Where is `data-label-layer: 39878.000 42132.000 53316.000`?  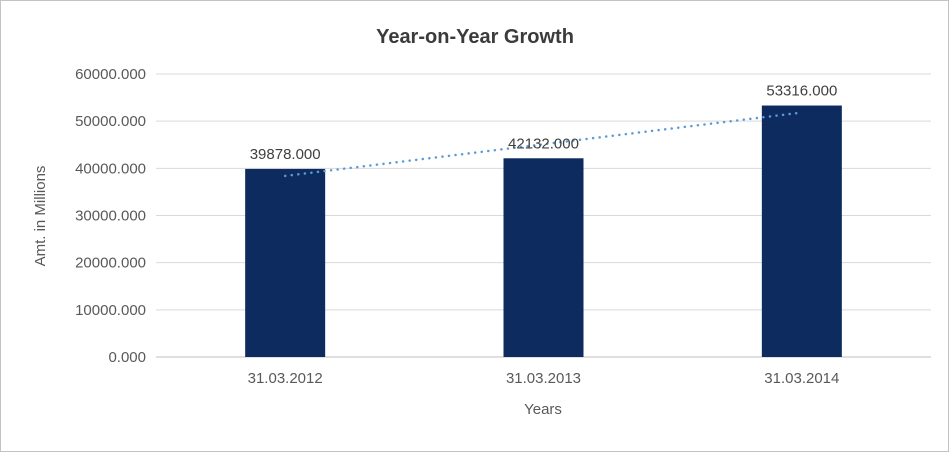 data-label-layer: 39878.000 42132.000 53316.000 is located at coordinates (544, 123).